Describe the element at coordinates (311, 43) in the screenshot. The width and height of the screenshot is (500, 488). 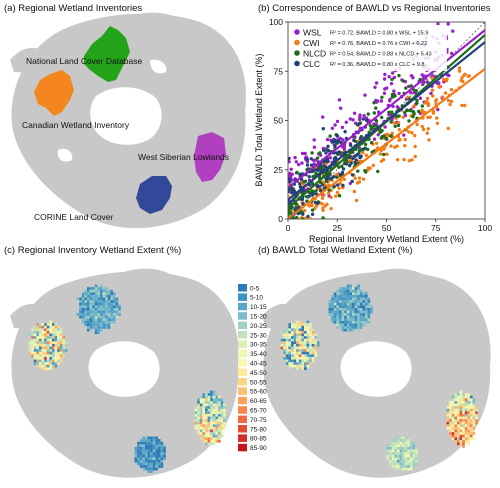
I see `legend-series-name: CWI` at that location.